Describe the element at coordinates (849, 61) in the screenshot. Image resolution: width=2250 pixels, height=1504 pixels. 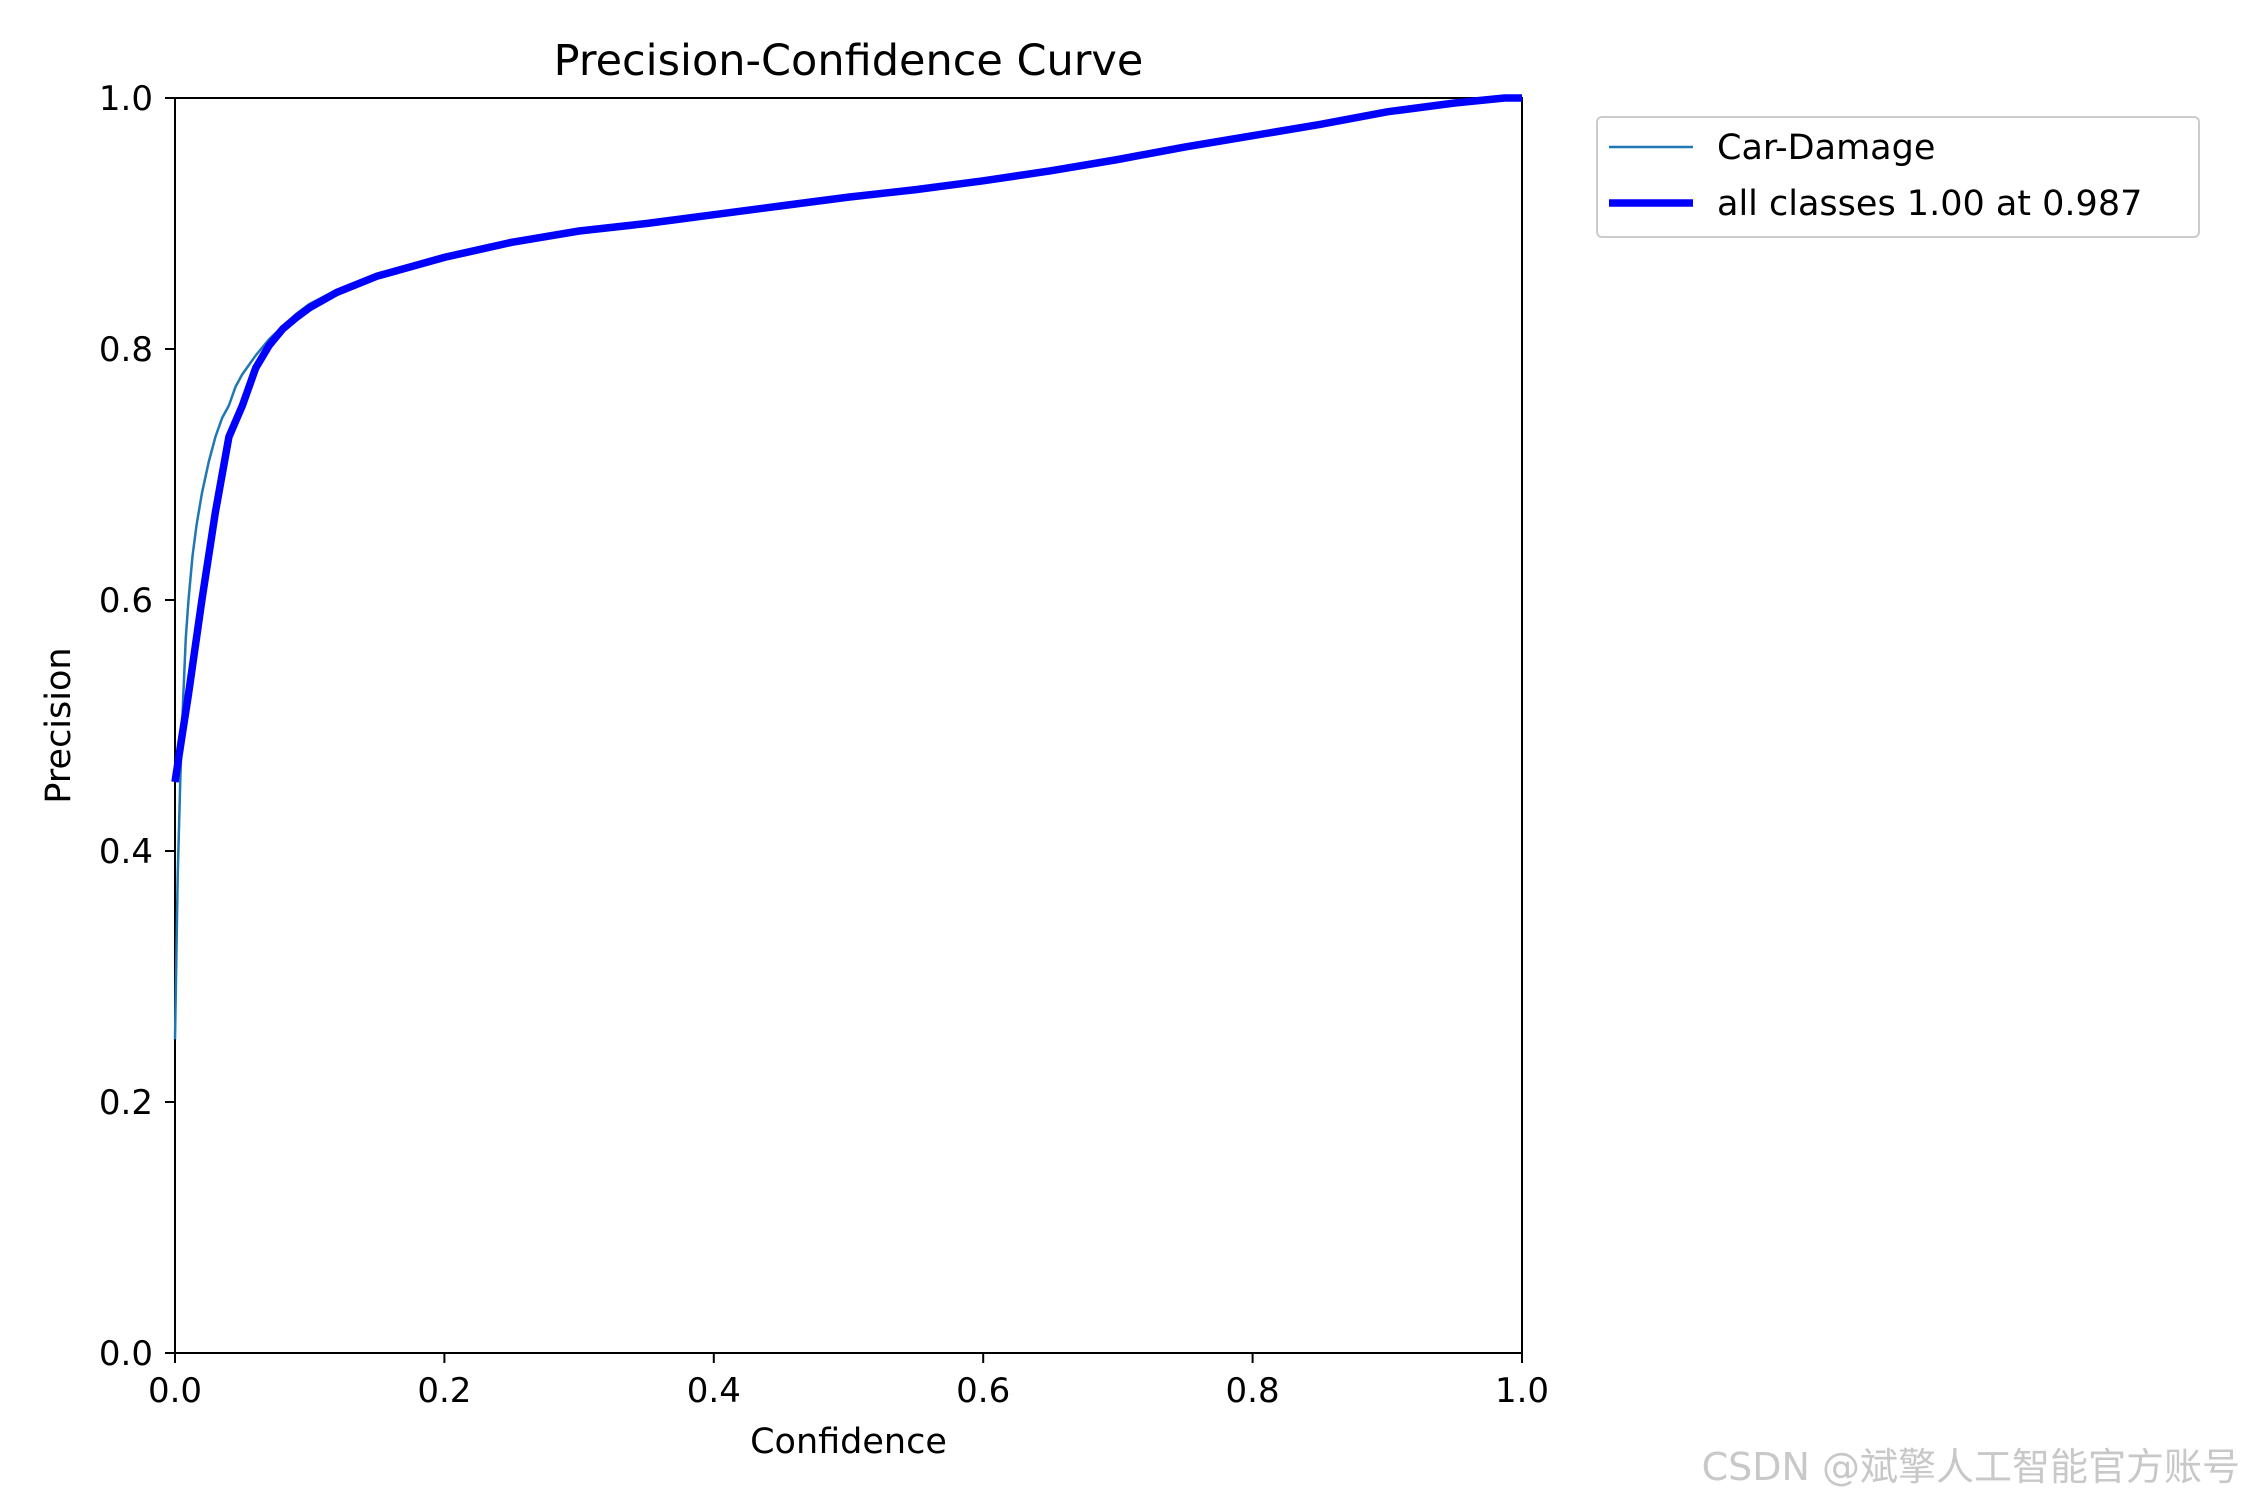
I see `chart-title: Precision-Confidence Curve` at that location.